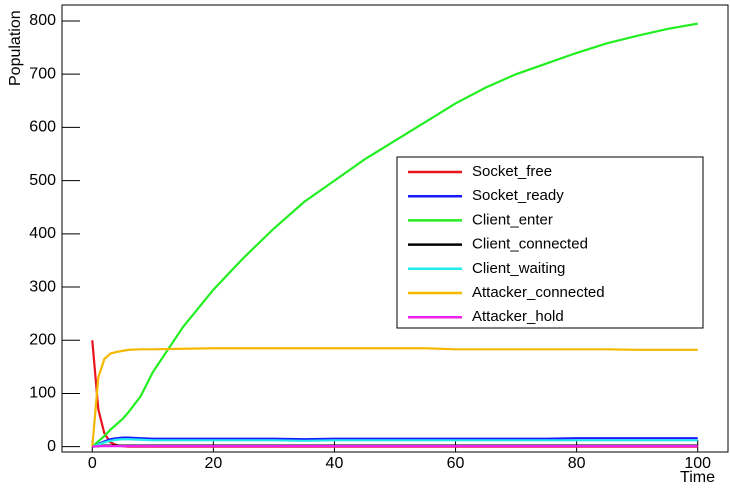  Describe the element at coordinates (697, 463) in the screenshot. I see `x-tick-label: 100` at that location.